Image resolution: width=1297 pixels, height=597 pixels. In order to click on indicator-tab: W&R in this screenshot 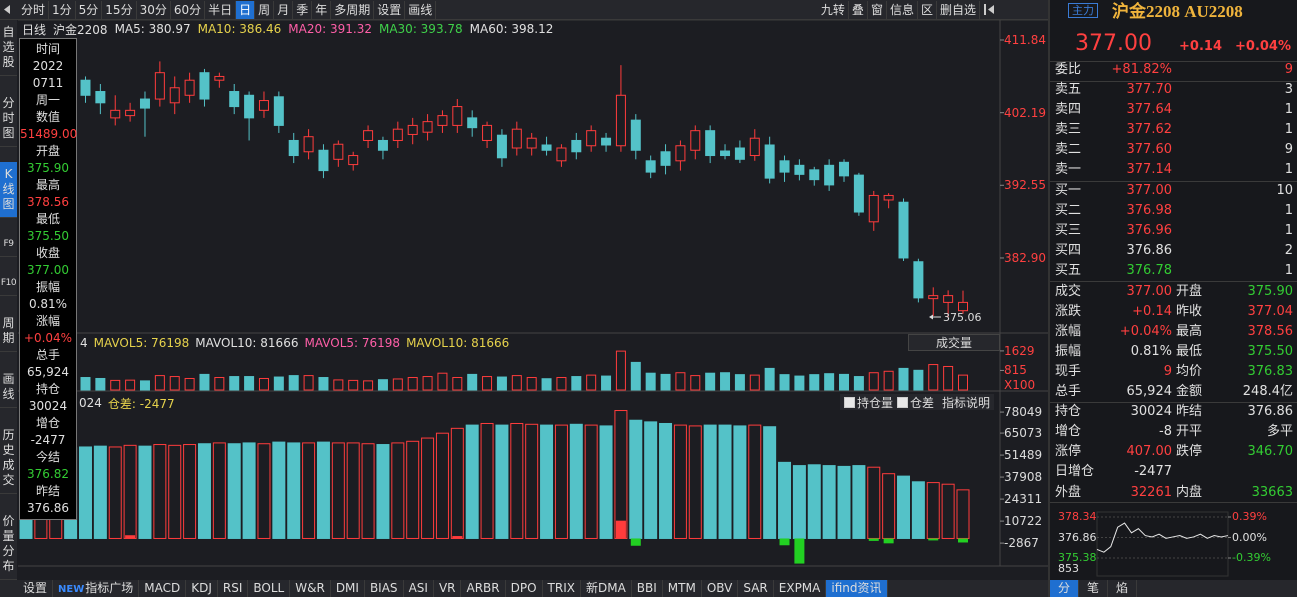, I will do `click(310, 588)`.